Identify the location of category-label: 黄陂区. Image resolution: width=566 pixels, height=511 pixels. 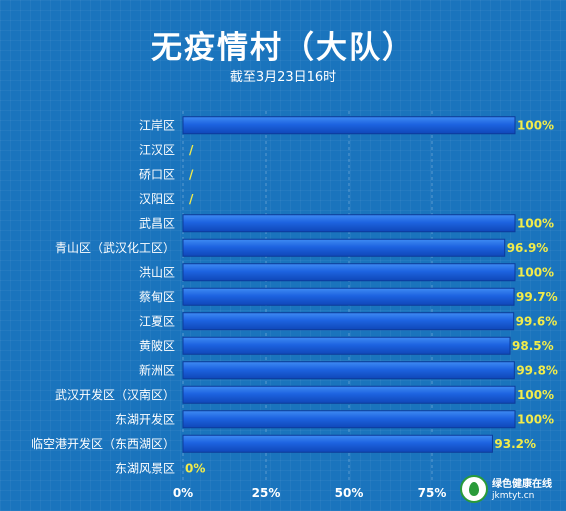
(157, 345).